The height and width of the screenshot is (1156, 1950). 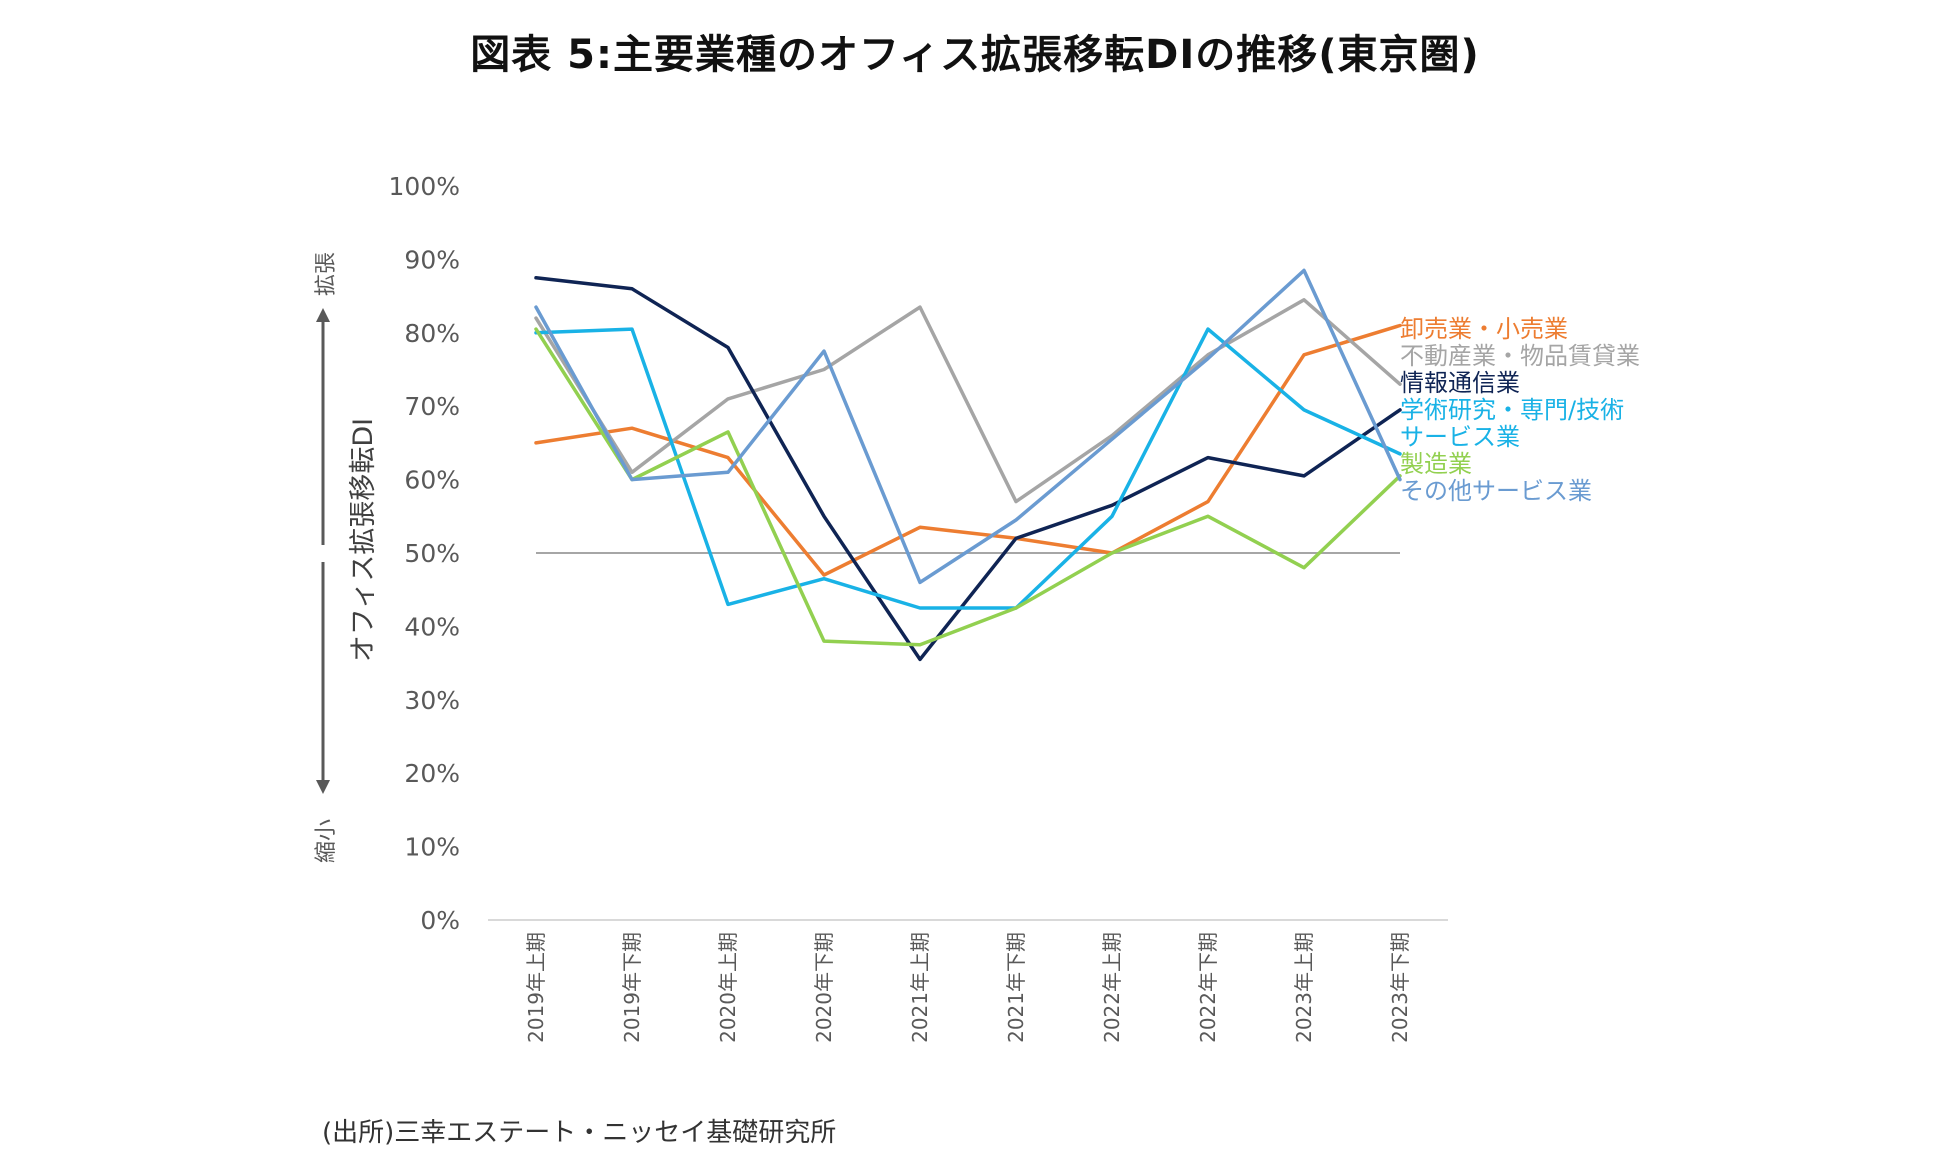 I want to click on series-line-manufacturing, so click(x=968, y=487).